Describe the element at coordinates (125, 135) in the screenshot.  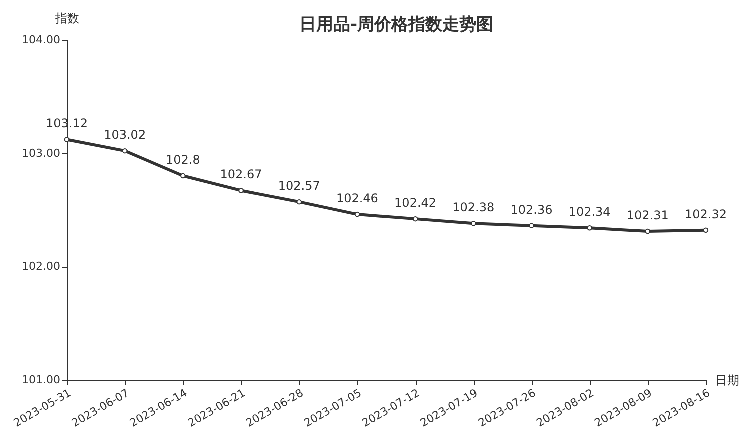
I see `data-label: 103.02` at that location.